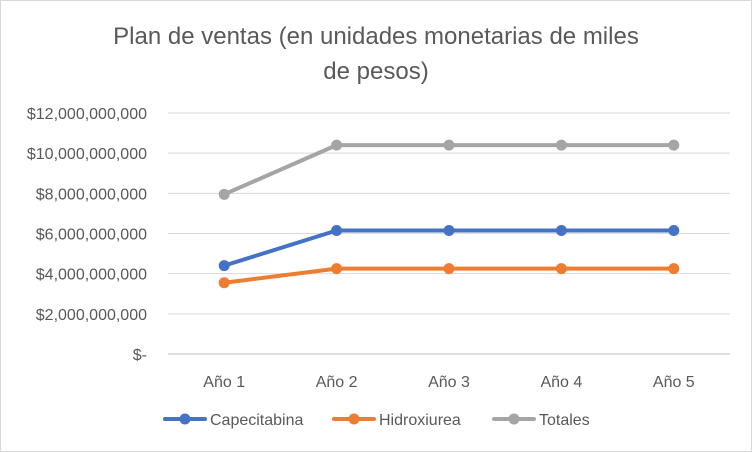  Describe the element at coordinates (337, 382) in the screenshot. I see `x-tick-label: Año 2` at that location.